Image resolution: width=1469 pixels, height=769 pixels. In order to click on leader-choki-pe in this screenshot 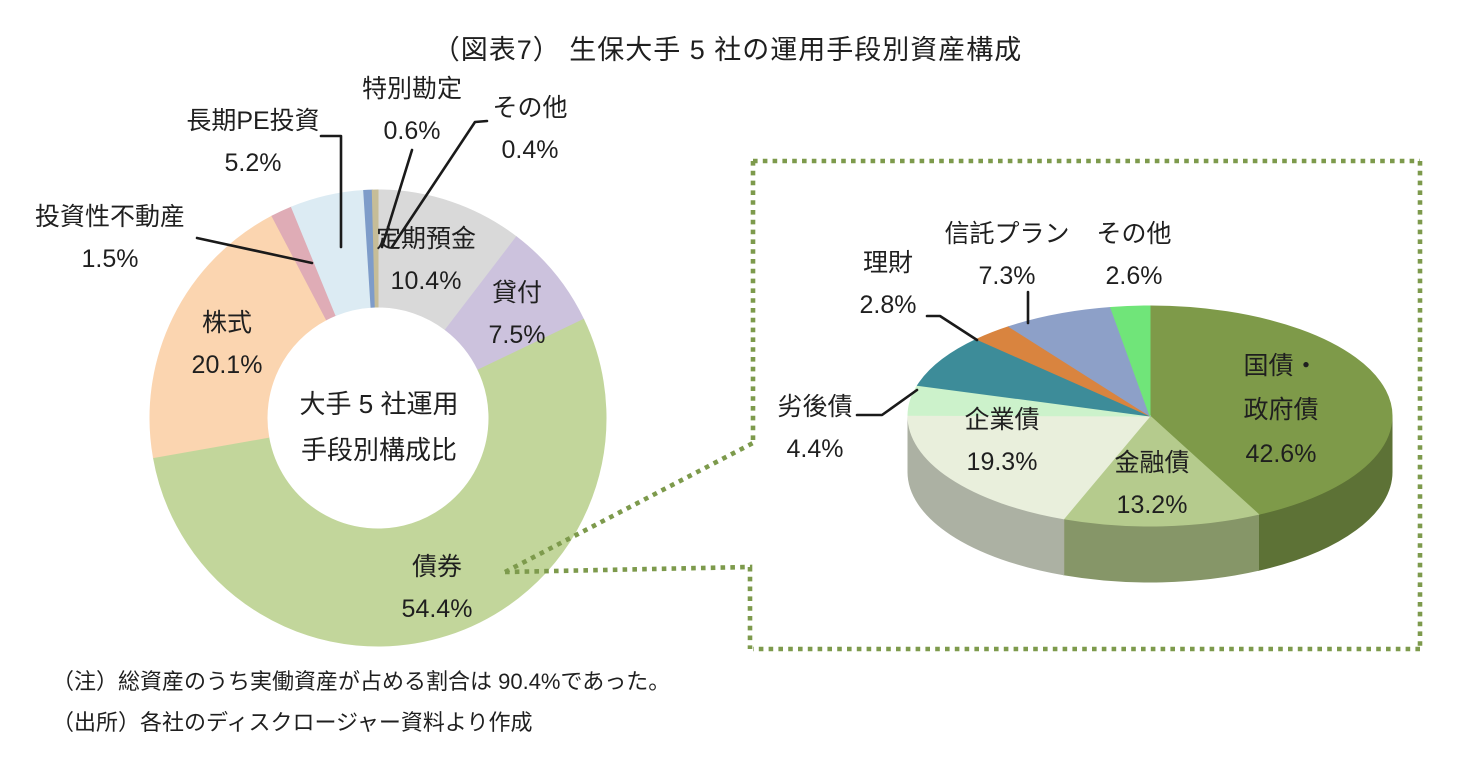, I will do `click(331, 191)`.